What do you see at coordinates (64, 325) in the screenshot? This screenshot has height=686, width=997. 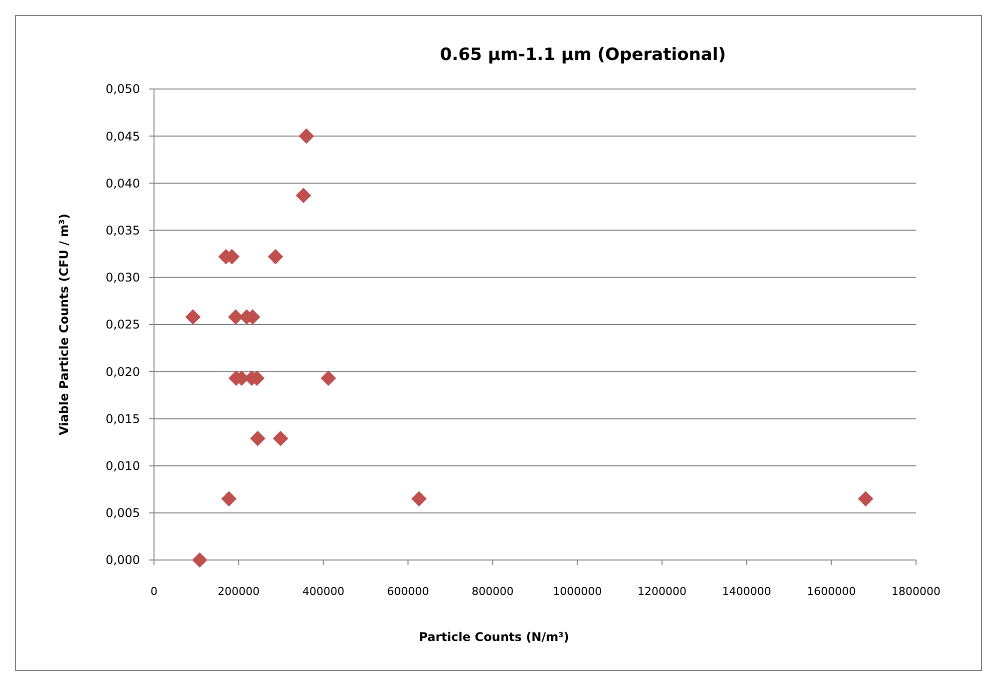 I see `y-axis-title: Viable Particle Counts (CFU / m³)` at bounding box center [64, 325].